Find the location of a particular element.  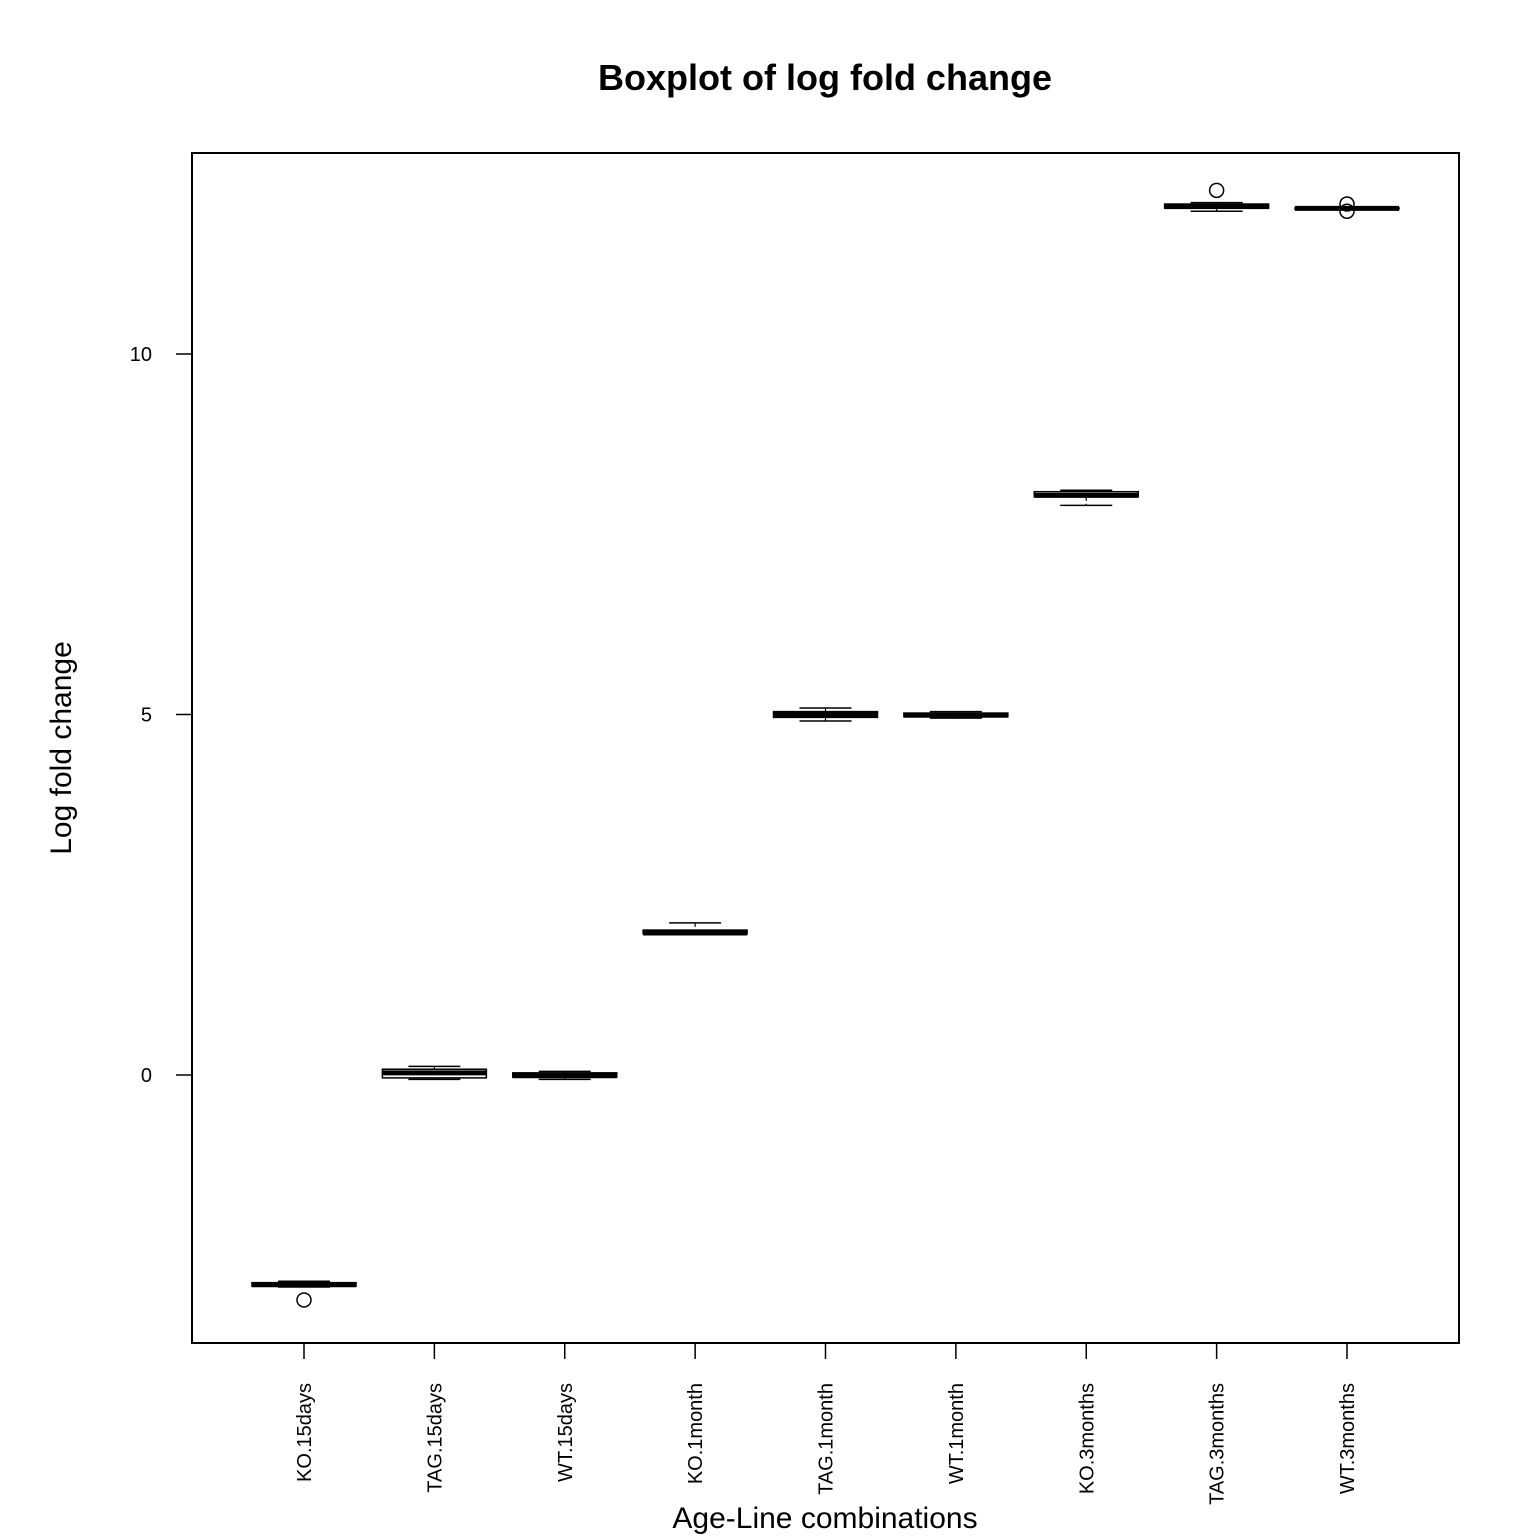

box-KO.15days is located at coordinates (304, 1294).